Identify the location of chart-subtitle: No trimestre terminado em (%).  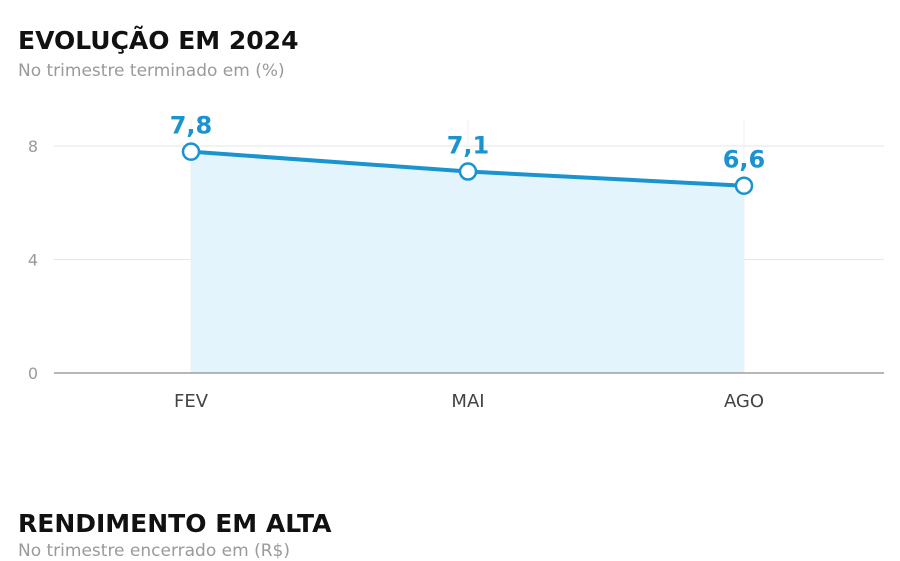
(151, 71).